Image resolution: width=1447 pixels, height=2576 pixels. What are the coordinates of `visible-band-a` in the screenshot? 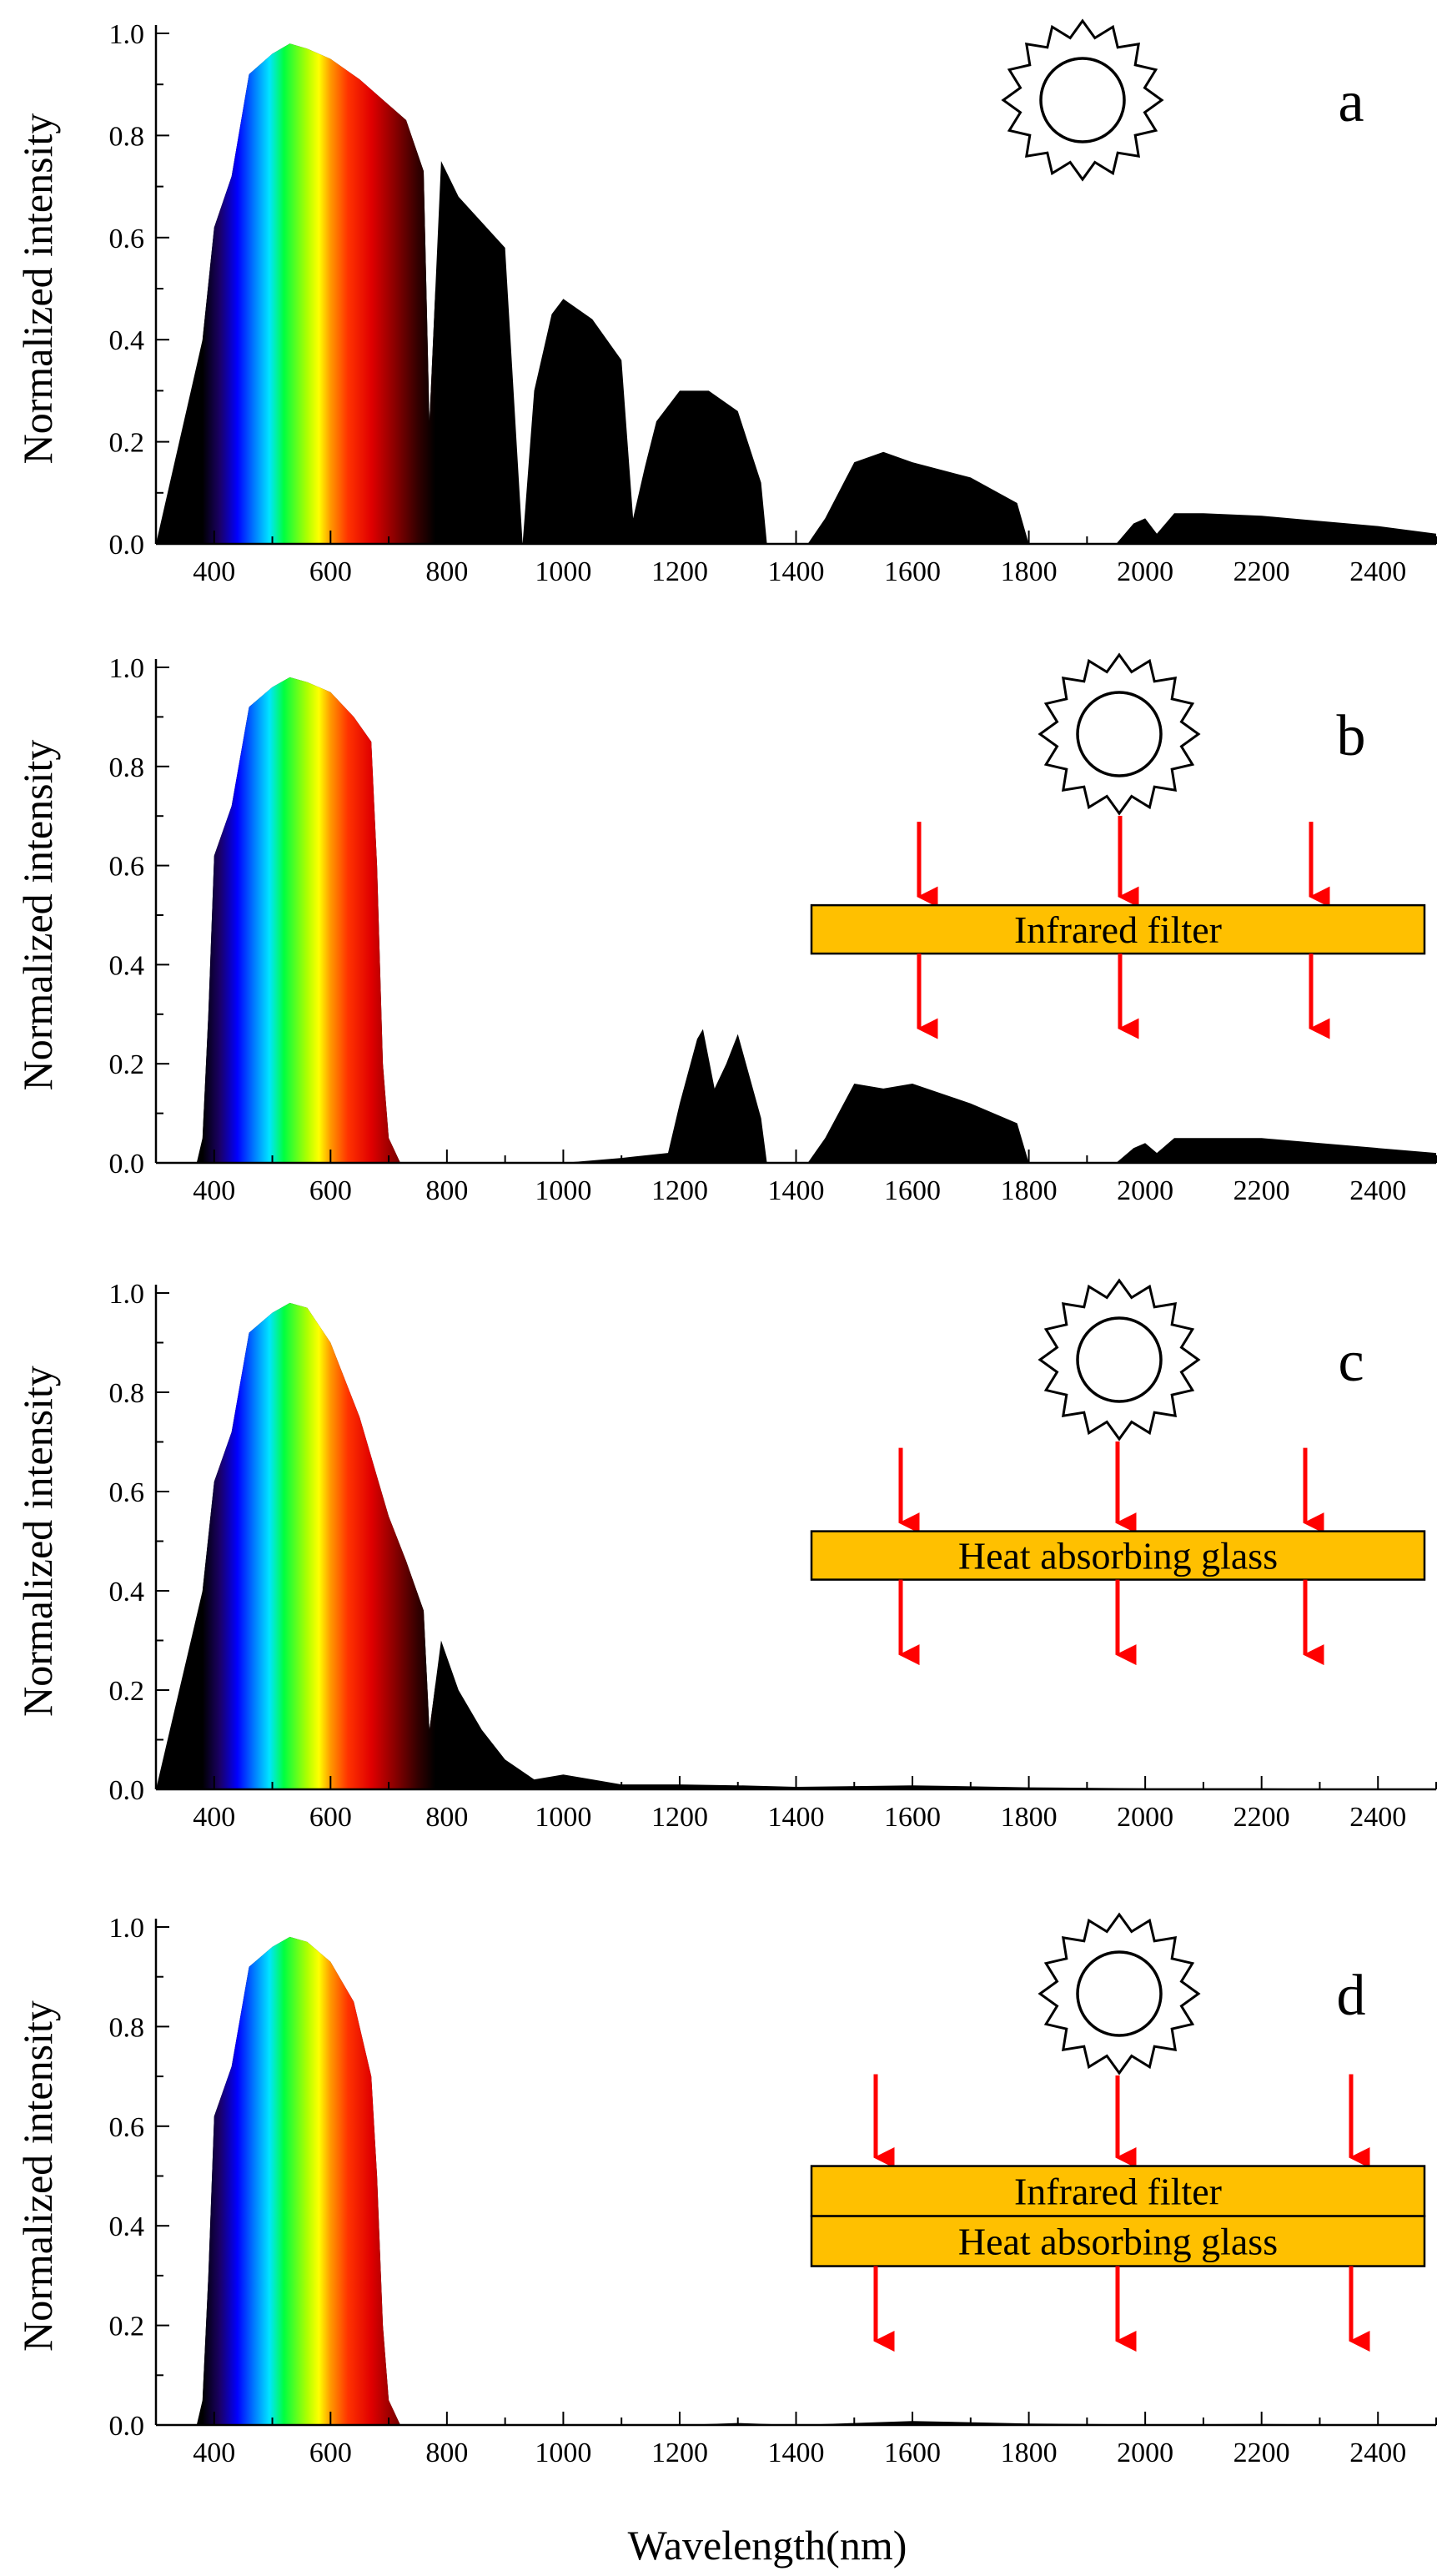 It's located at (318, 293).